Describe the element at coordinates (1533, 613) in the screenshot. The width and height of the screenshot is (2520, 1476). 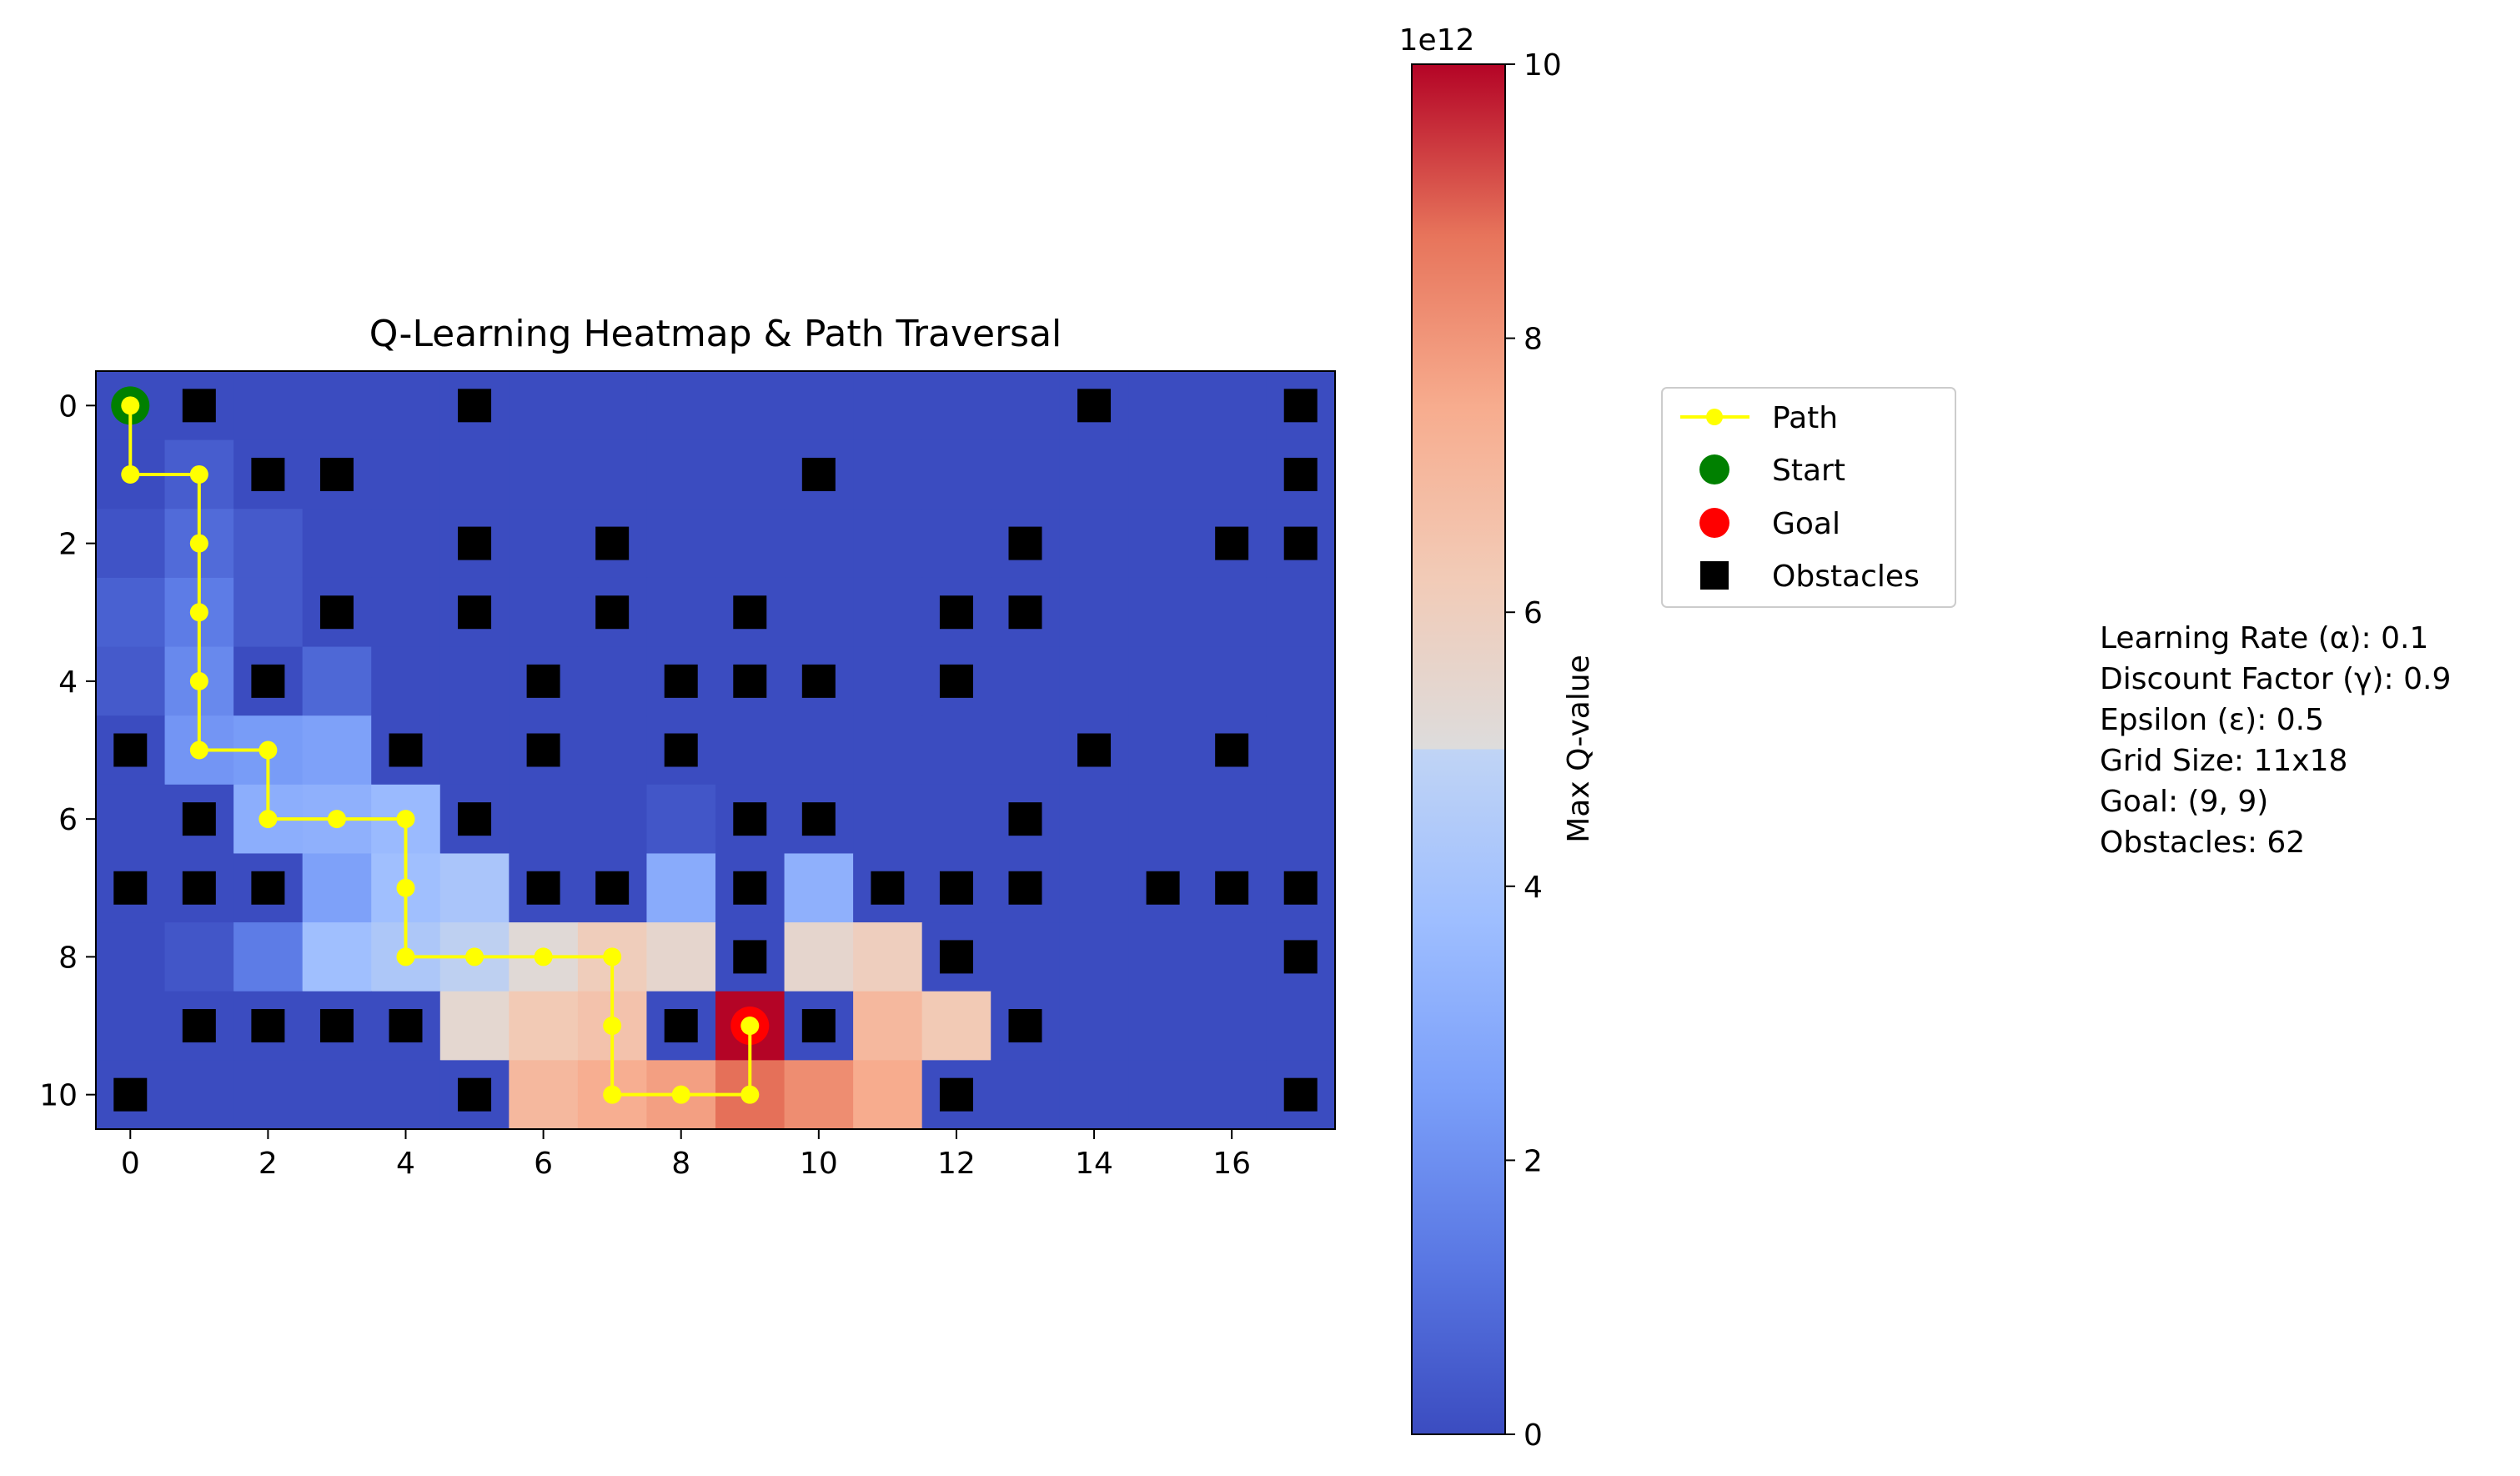
I see `colorbar-tick-label: 6` at that location.